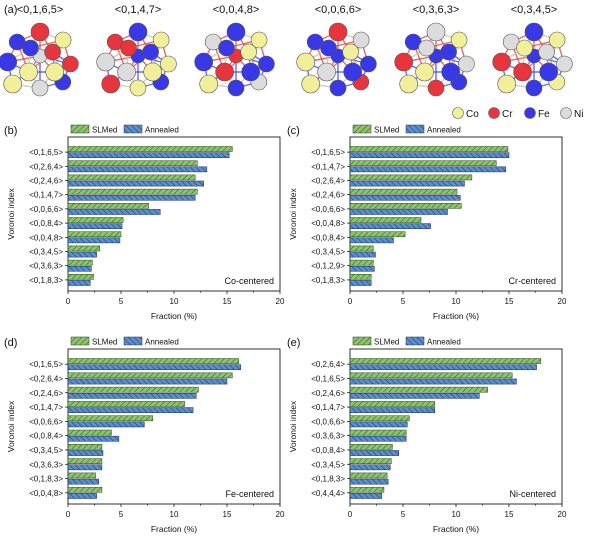 The image size is (600, 555). What do you see at coordinates (517, 113) in the screenshot?
I see `atom-legend: Co Cr Fe Ni` at bounding box center [517, 113].